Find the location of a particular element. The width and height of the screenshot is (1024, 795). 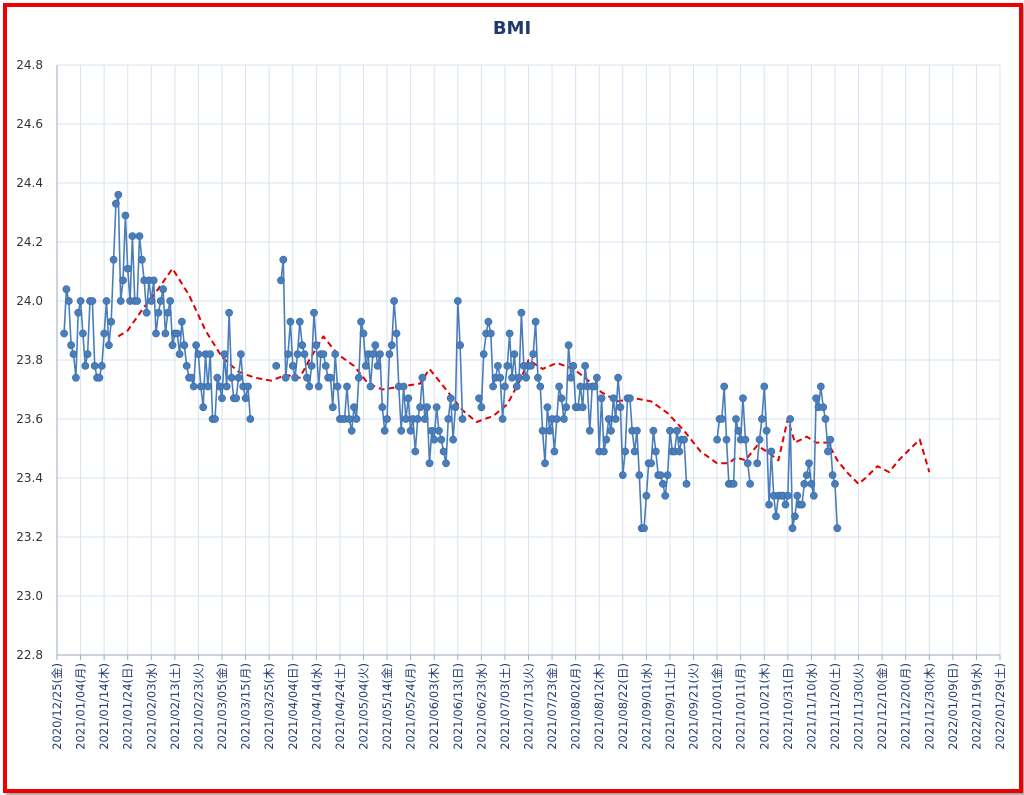

x-tick-label: 2021/03/05(金) is located at coordinates (222, 706).